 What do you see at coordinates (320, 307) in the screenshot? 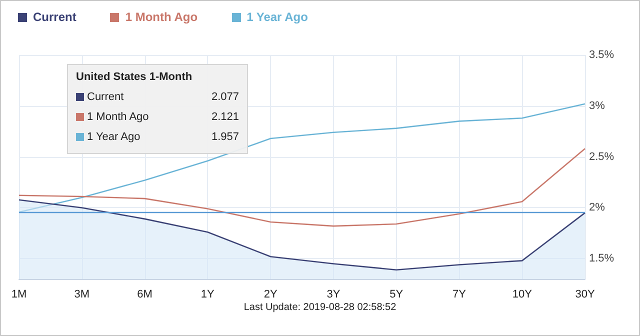
I see `text: Last Update: 2019-08-28 02:58:52` at bounding box center [320, 307].